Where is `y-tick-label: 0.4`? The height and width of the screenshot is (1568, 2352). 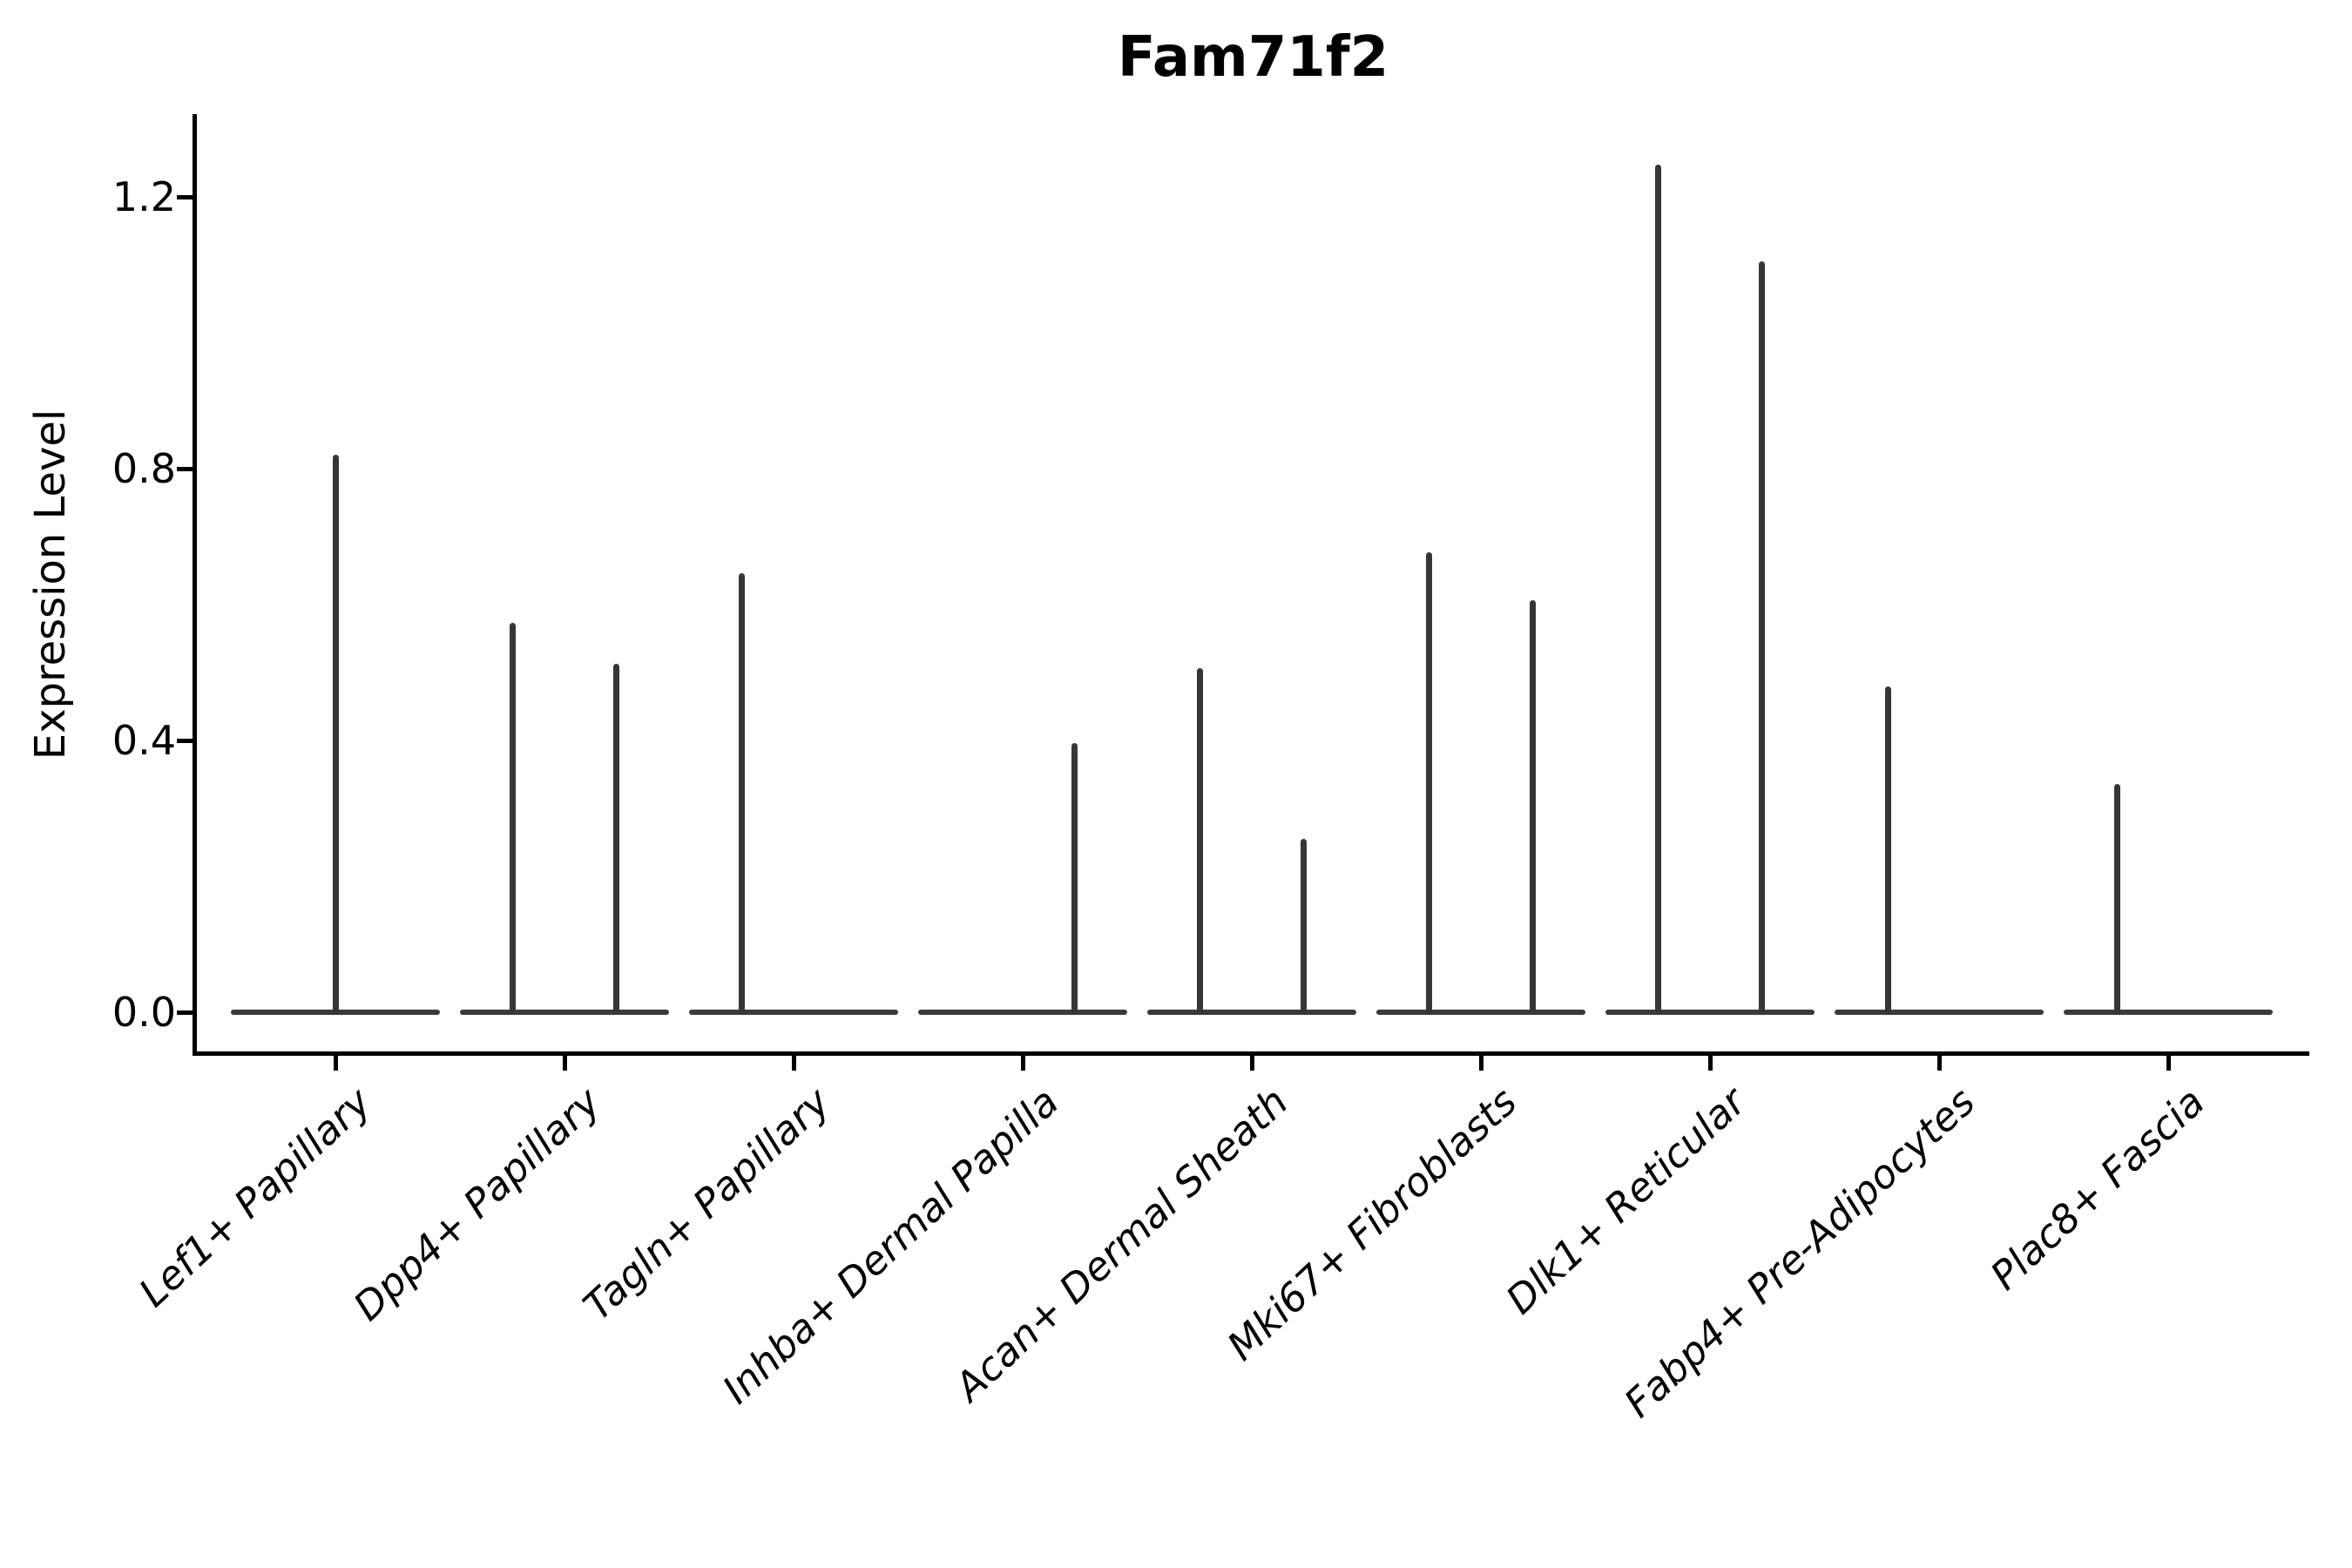
y-tick-label: 0.4 is located at coordinates (144, 741).